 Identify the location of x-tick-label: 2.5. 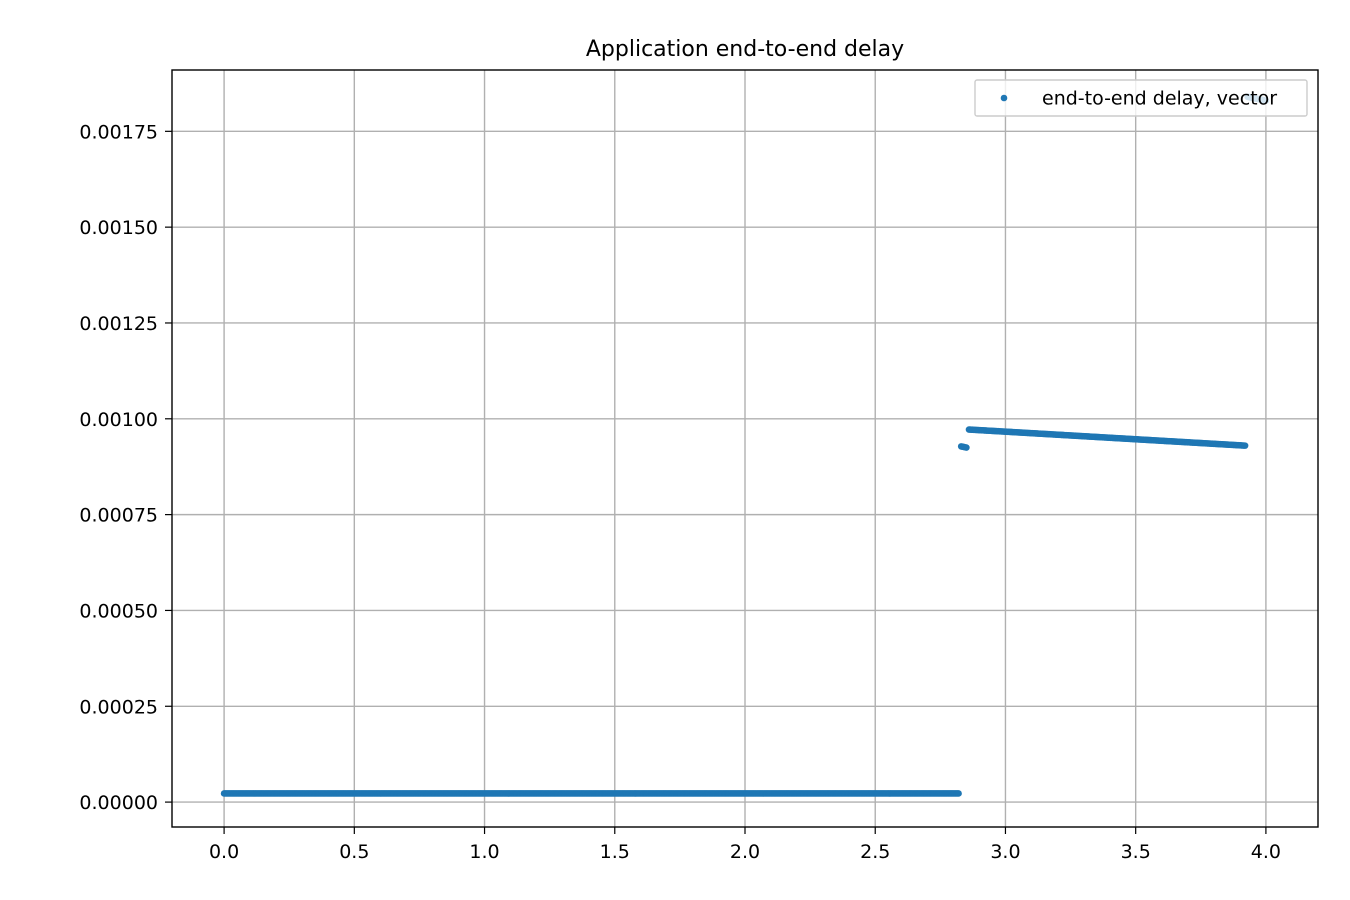
(875, 852).